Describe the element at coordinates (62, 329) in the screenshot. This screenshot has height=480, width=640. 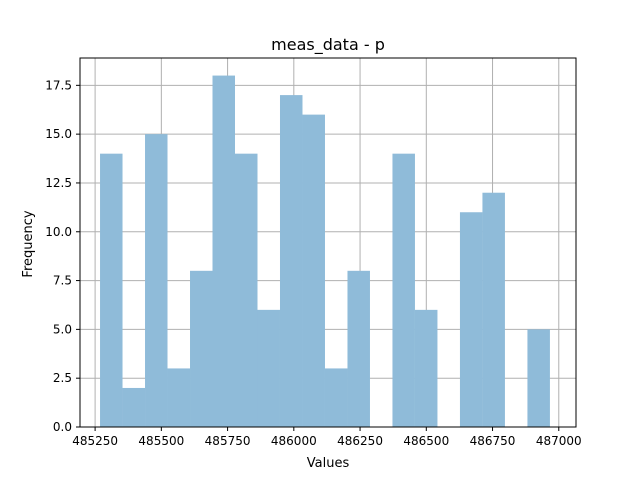
I see `y-tick-label: 5.0` at that location.